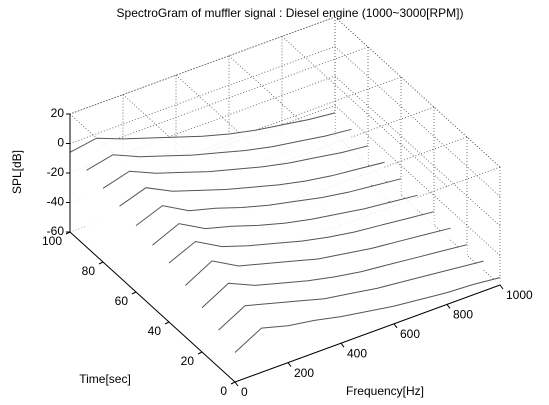  What do you see at coordinates (188, 361) in the screenshot?
I see `y-tick-label: 20` at bounding box center [188, 361].